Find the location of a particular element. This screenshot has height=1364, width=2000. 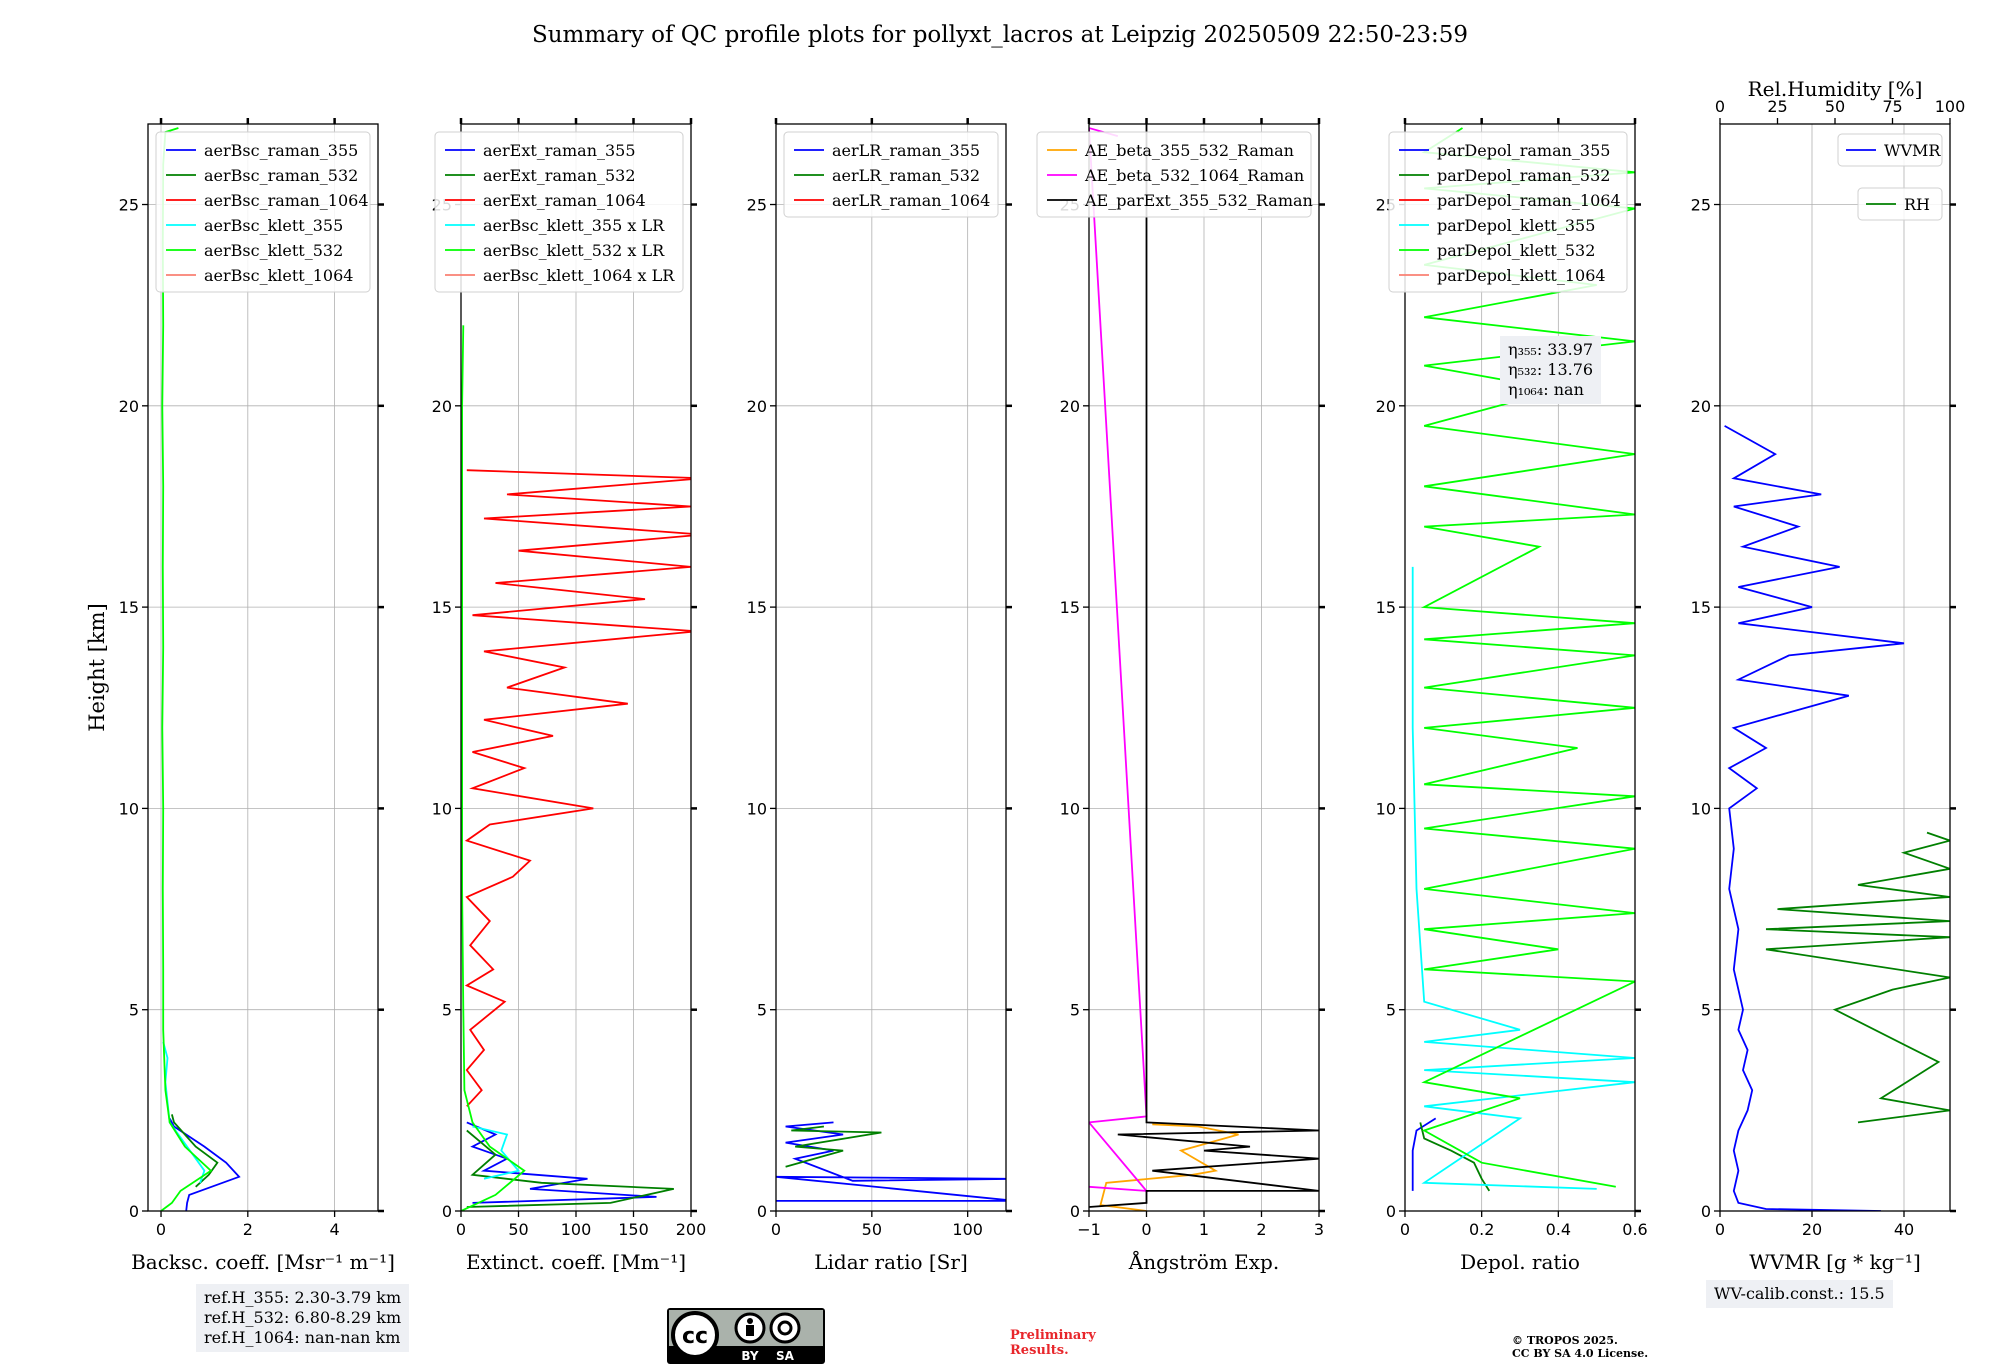

eta-532-text: η₅₃₂: 13.76 is located at coordinates (1551, 369).